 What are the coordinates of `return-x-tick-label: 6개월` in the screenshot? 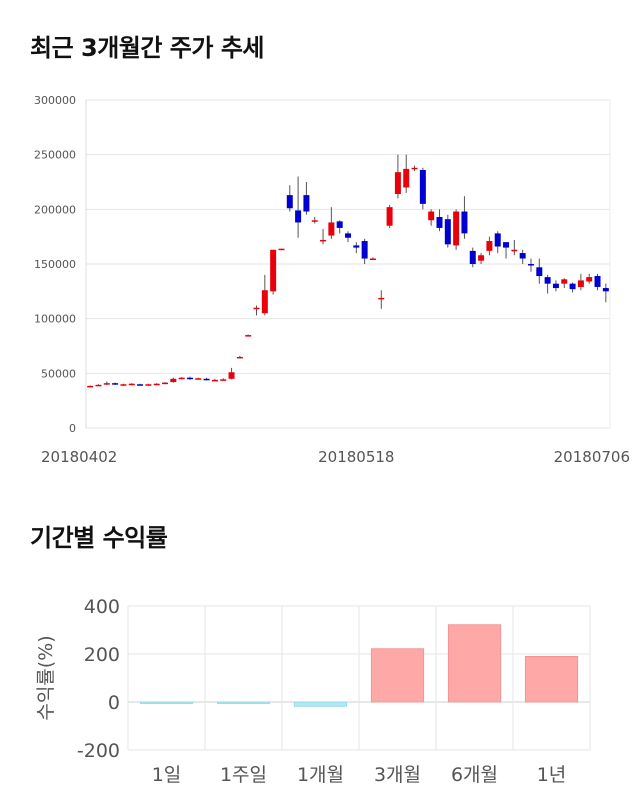 It's located at (474, 775).